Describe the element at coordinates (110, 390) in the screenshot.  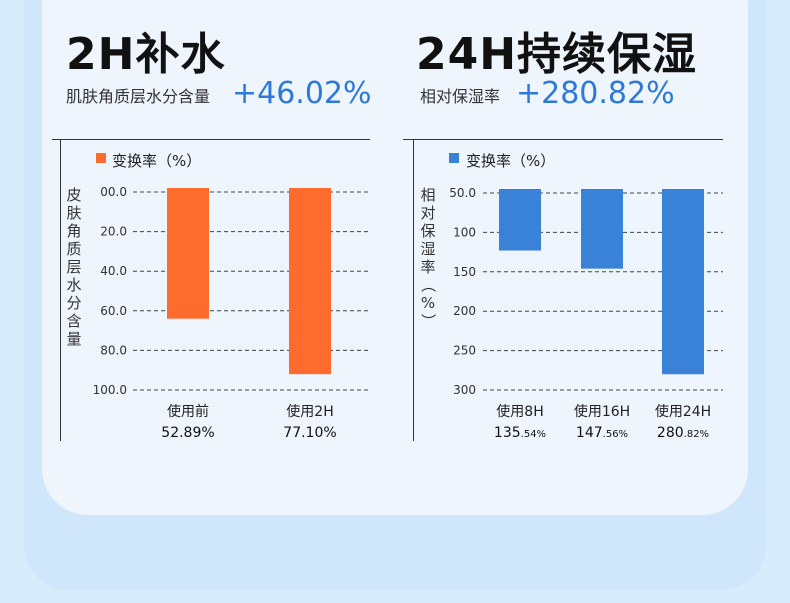
I see `left-y-tick-label: 100.0` at that location.